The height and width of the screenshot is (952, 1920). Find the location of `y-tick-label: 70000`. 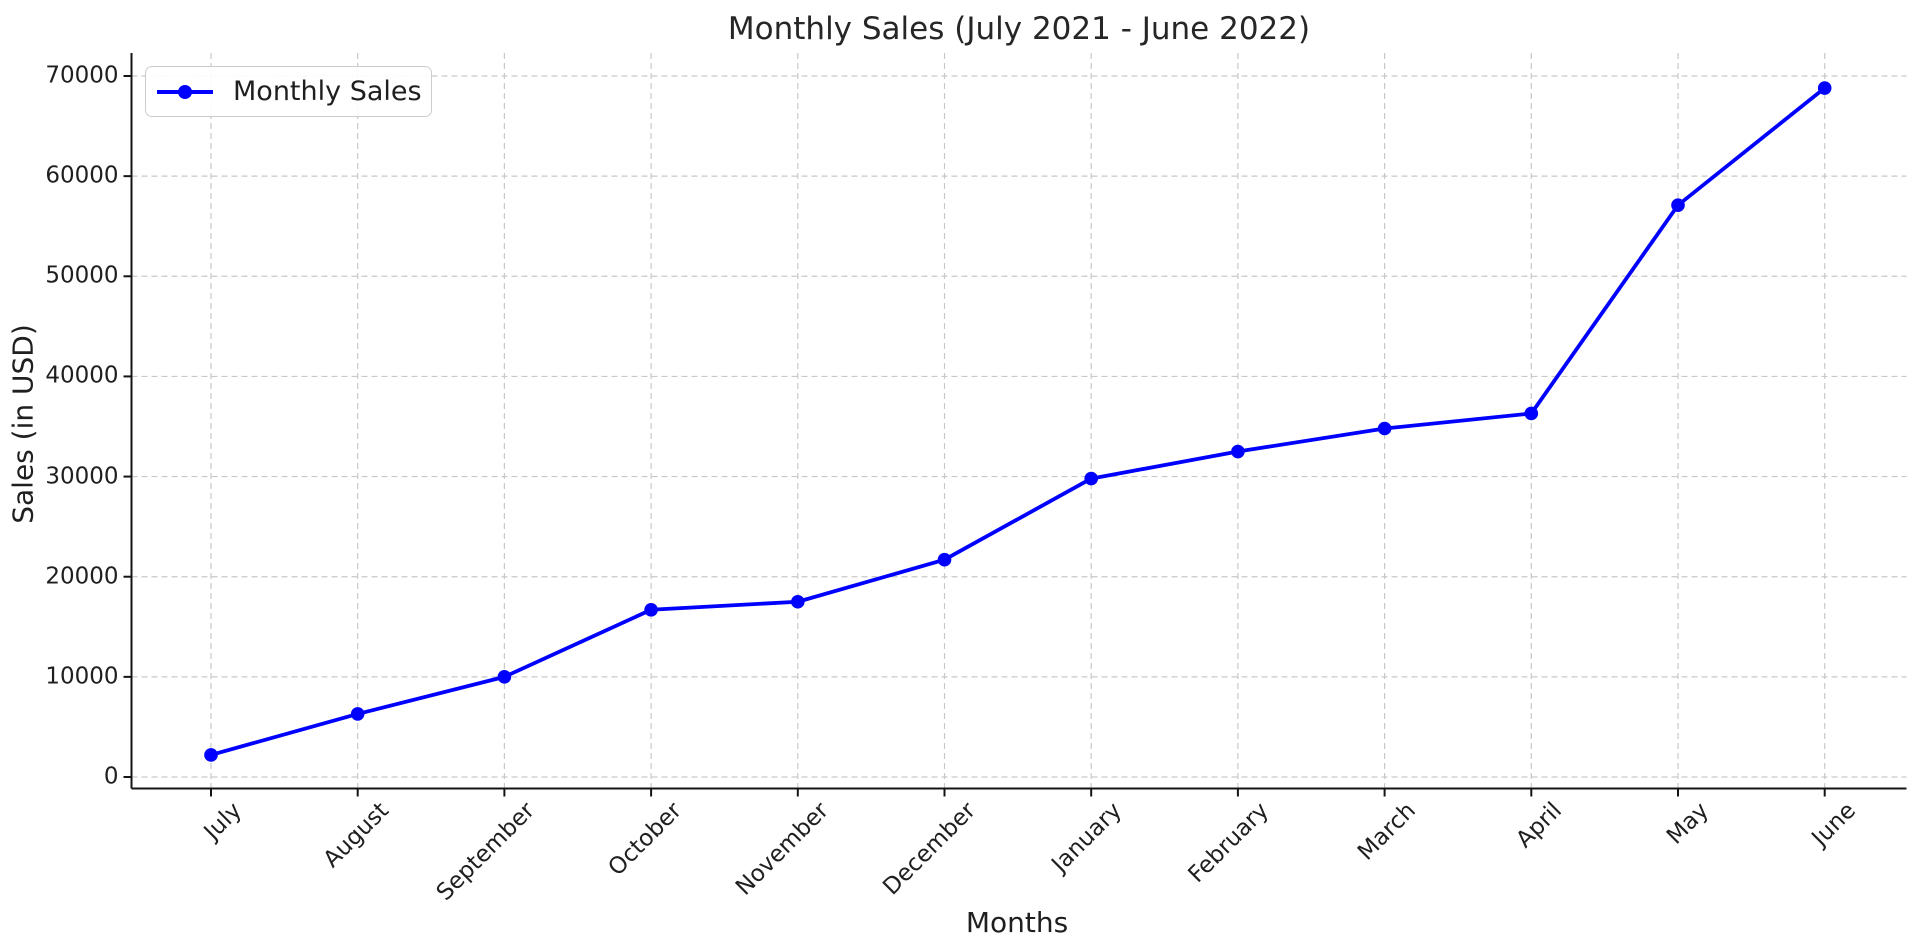

y-tick-label: 70000 is located at coordinates (82, 75).